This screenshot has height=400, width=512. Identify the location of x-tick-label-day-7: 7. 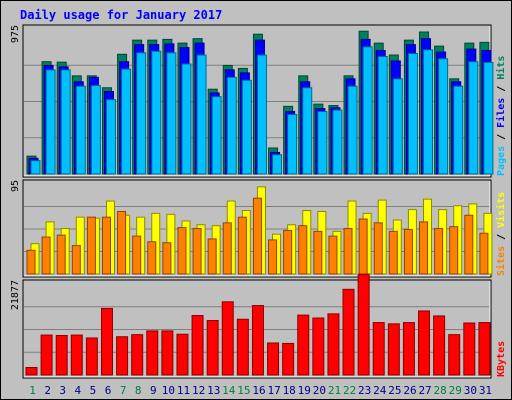
(123, 390).